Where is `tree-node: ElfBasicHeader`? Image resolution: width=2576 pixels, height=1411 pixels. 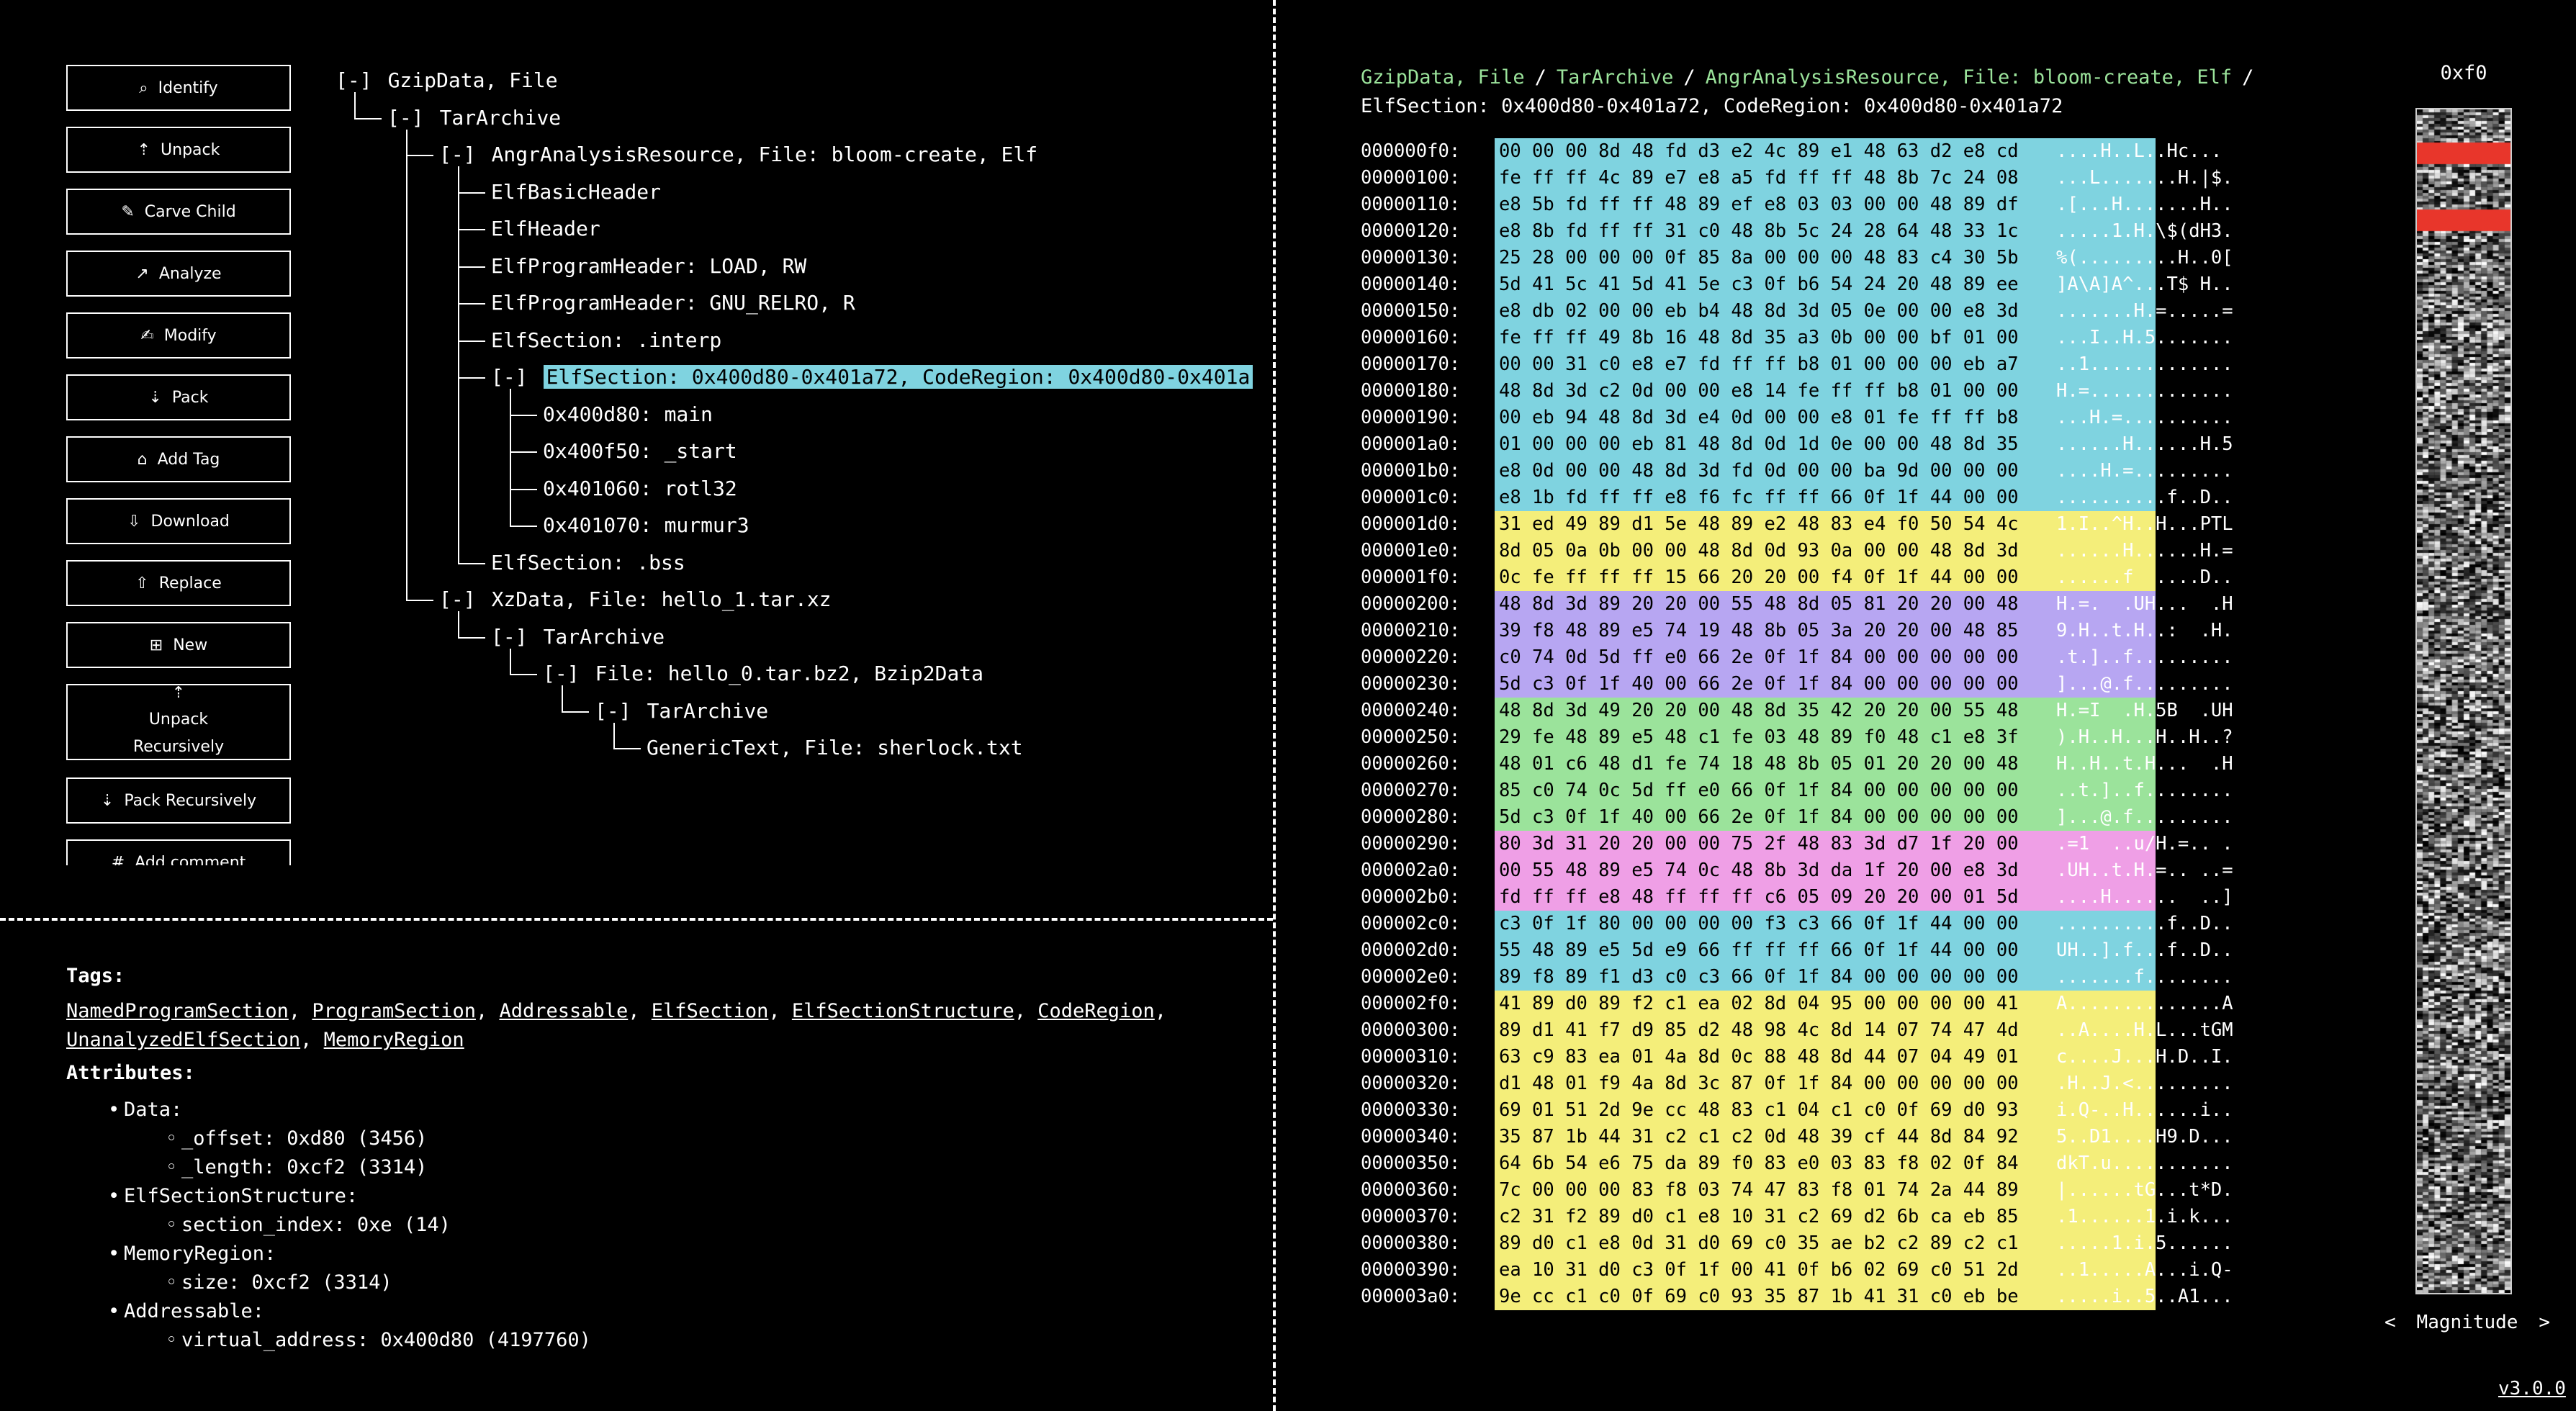
tree-node: ElfBasicHeader is located at coordinates (576, 192).